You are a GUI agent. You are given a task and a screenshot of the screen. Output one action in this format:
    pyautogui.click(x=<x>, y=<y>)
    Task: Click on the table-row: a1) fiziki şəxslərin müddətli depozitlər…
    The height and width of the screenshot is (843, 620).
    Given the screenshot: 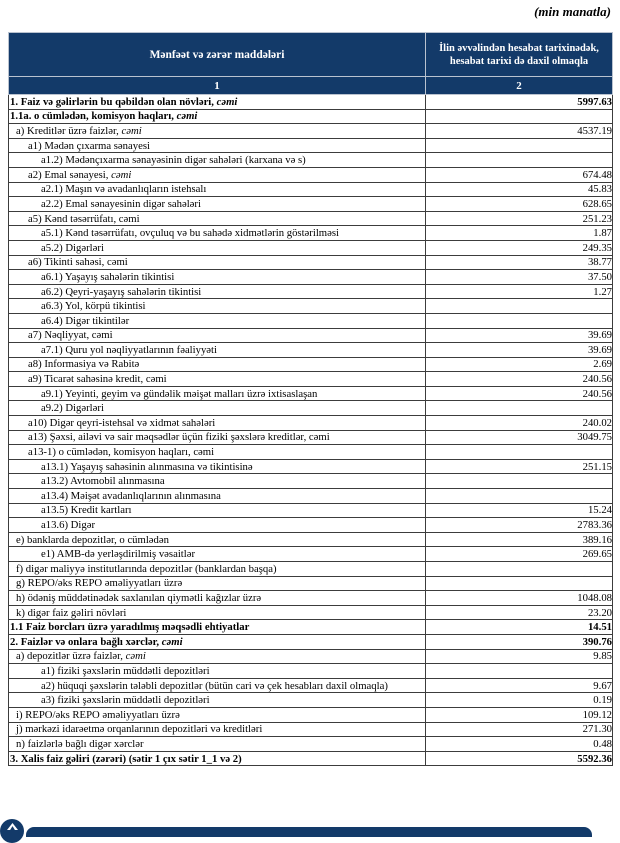 What is the action you would take?
    pyautogui.click(x=310, y=671)
    